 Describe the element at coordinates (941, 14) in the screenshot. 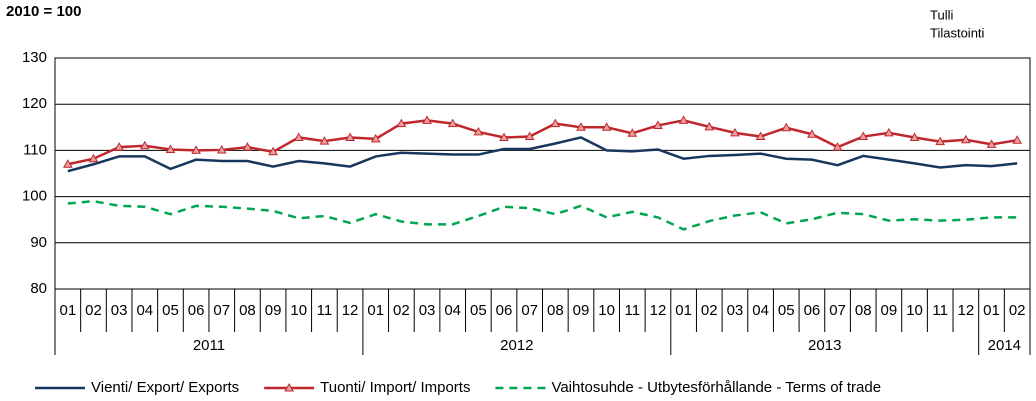

I see `source: Tulli` at that location.